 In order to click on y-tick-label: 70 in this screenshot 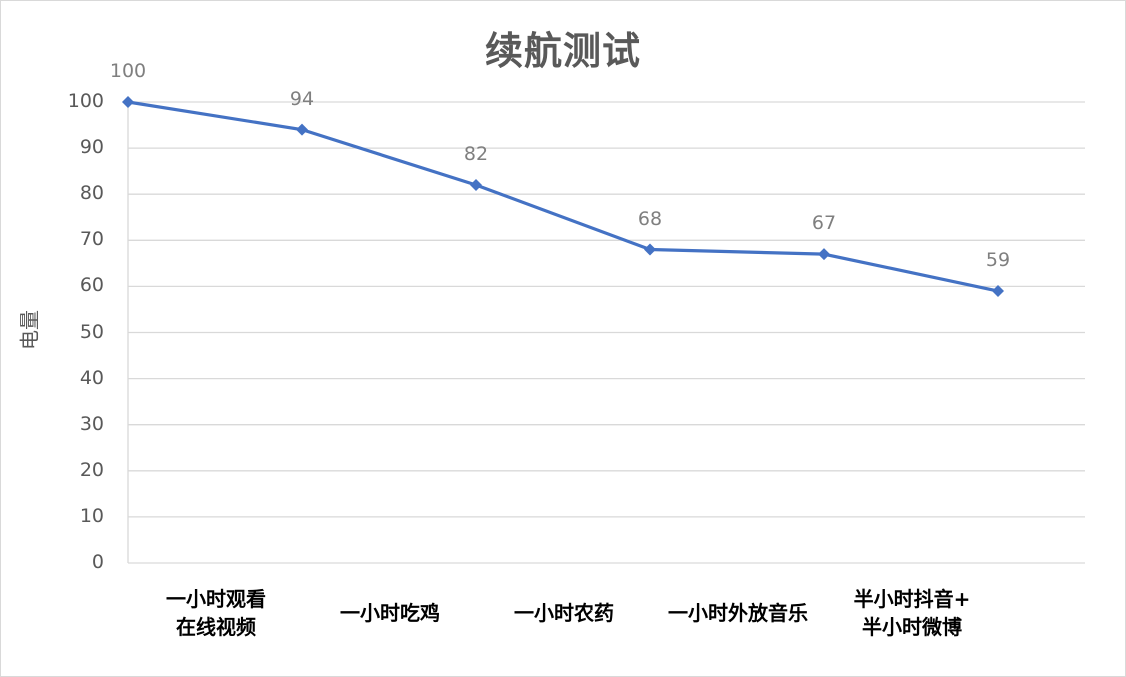, I will do `click(91, 239)`.